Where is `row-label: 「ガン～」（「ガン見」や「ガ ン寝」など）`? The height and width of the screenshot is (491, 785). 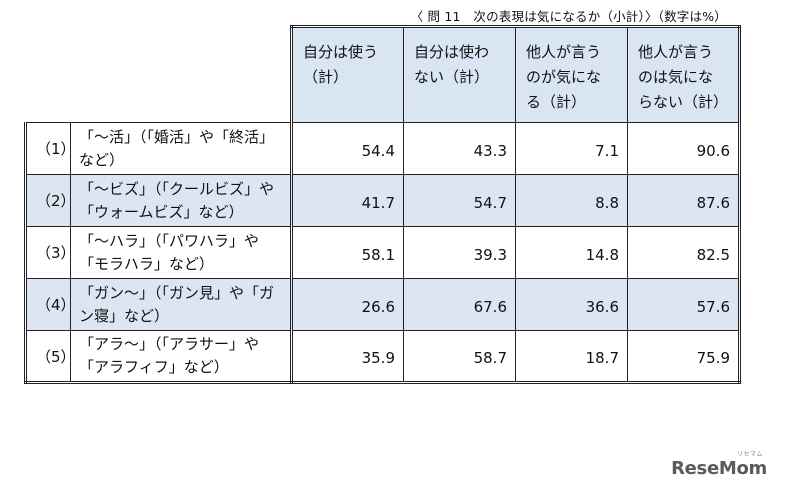 row-label: 「ガン～」（「ガン見」や「ガ ン寝」など） is located at coordinates (181, 304).